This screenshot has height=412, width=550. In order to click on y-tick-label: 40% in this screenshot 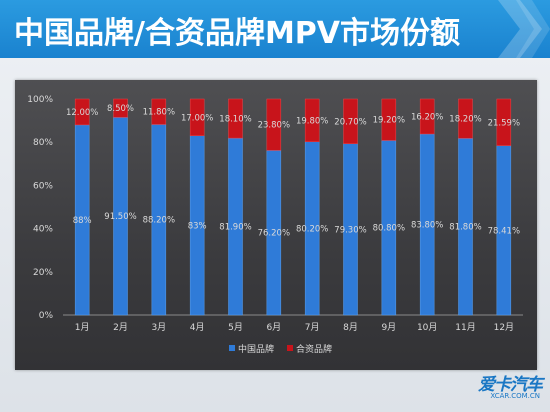, I will do `click(43, 230)`.